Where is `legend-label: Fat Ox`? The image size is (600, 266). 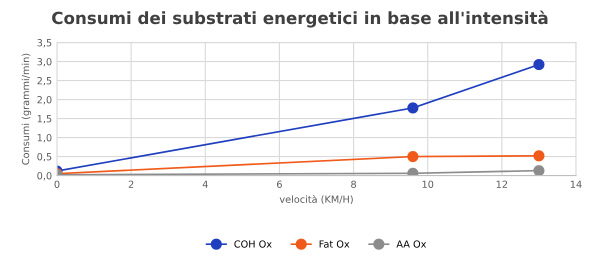 legend-label: Fat Ox is located at coordinates (335, 244).